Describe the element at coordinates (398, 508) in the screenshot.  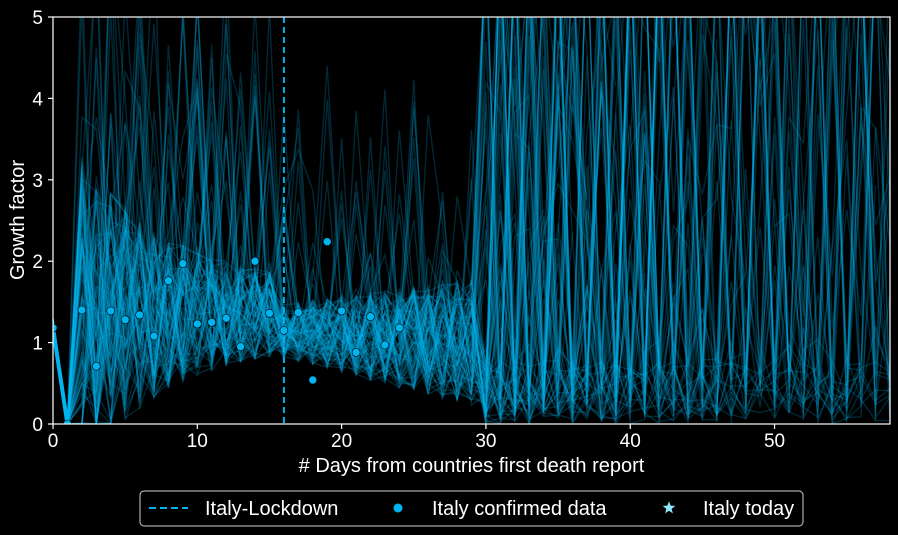
I see `legend-italy-data-swatch` at that location.